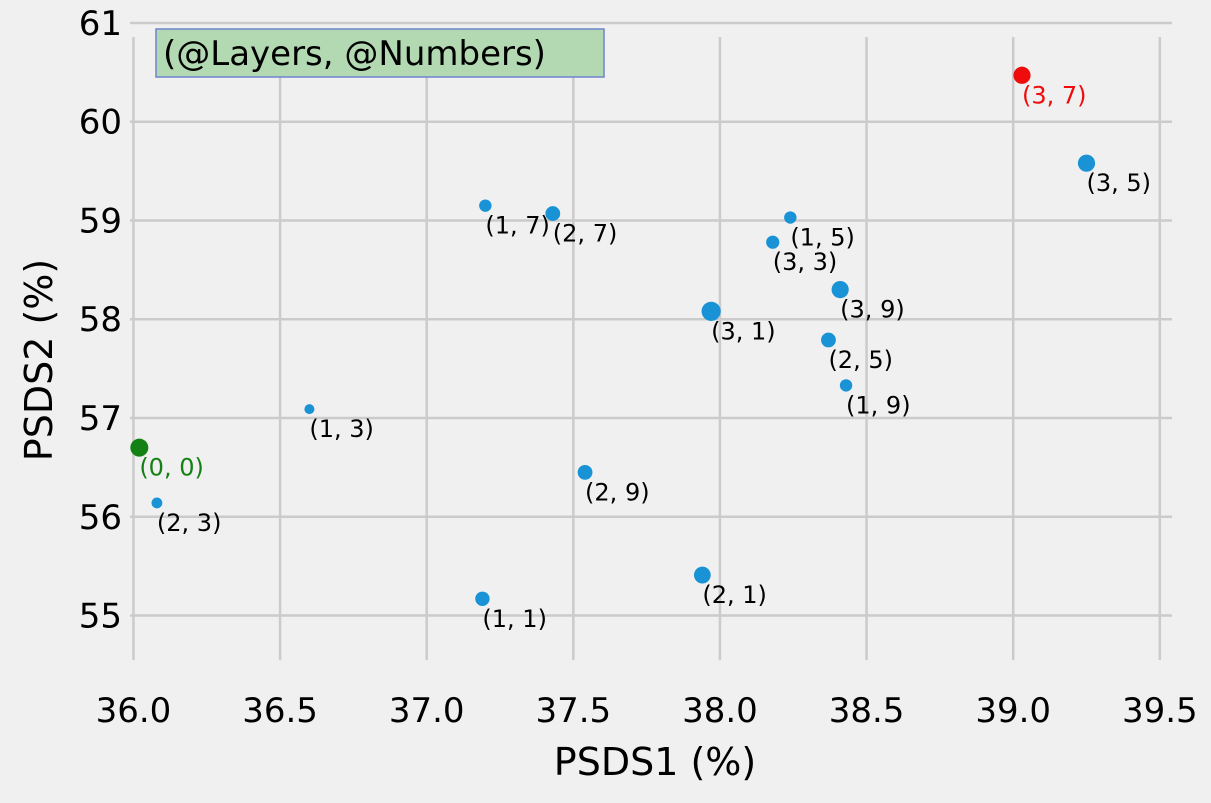 The image size is (1211, 803). Describe the element at coordinates (100, 518) in the screenshot. I see `y-tick-label: 56` at that location.